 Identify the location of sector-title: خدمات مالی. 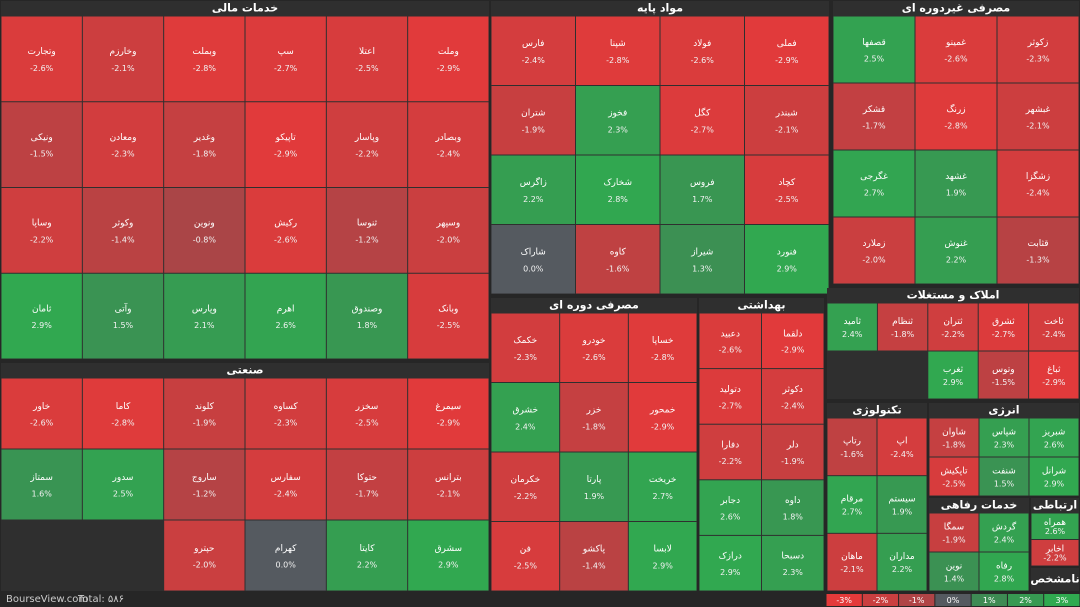
(245, 8).